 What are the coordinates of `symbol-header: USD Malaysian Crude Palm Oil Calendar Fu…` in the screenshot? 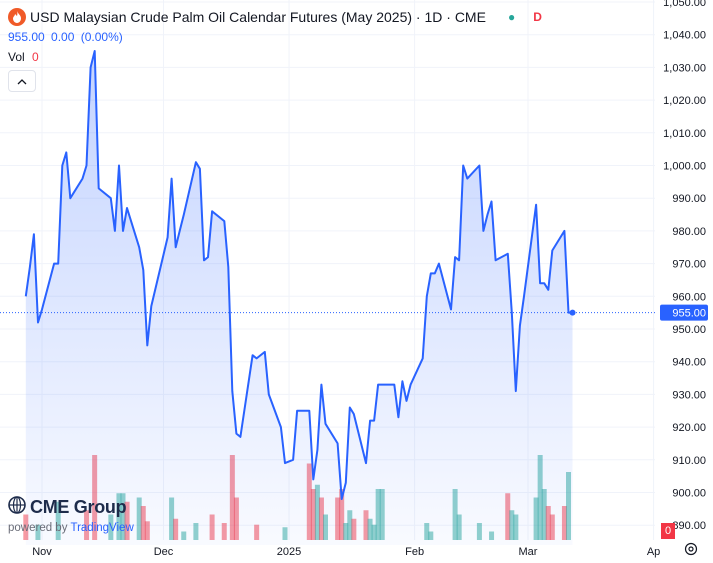 It's located at (275, 17).